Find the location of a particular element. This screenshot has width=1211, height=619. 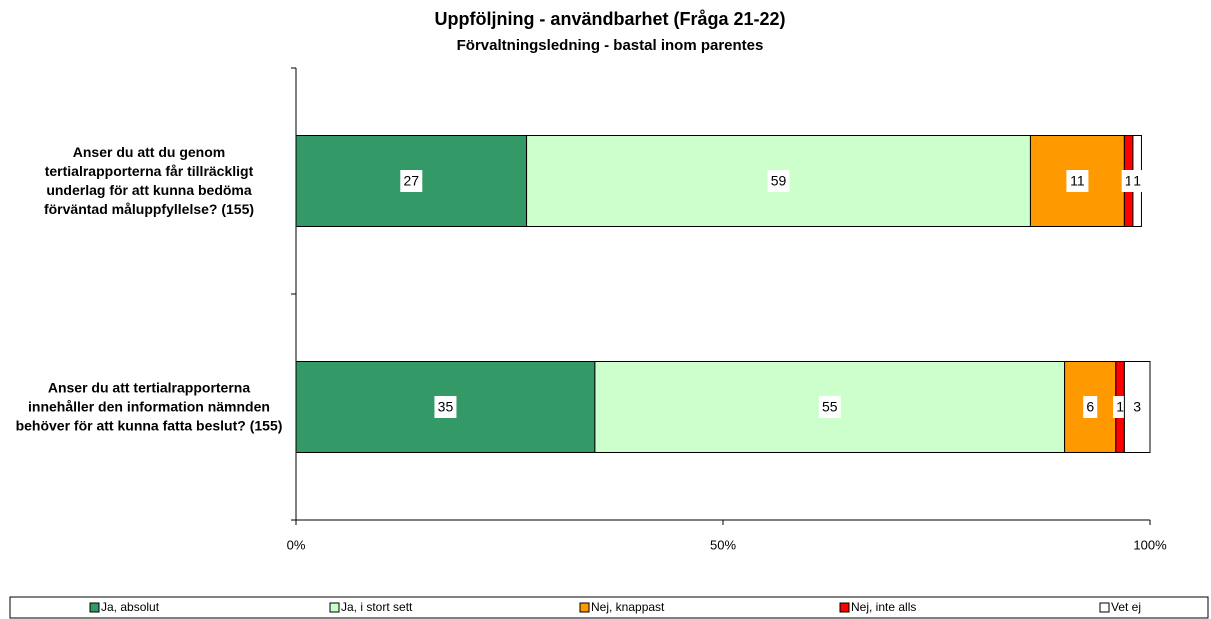

legend-label: Nej, inte alls is located at coordinates (883, 607).